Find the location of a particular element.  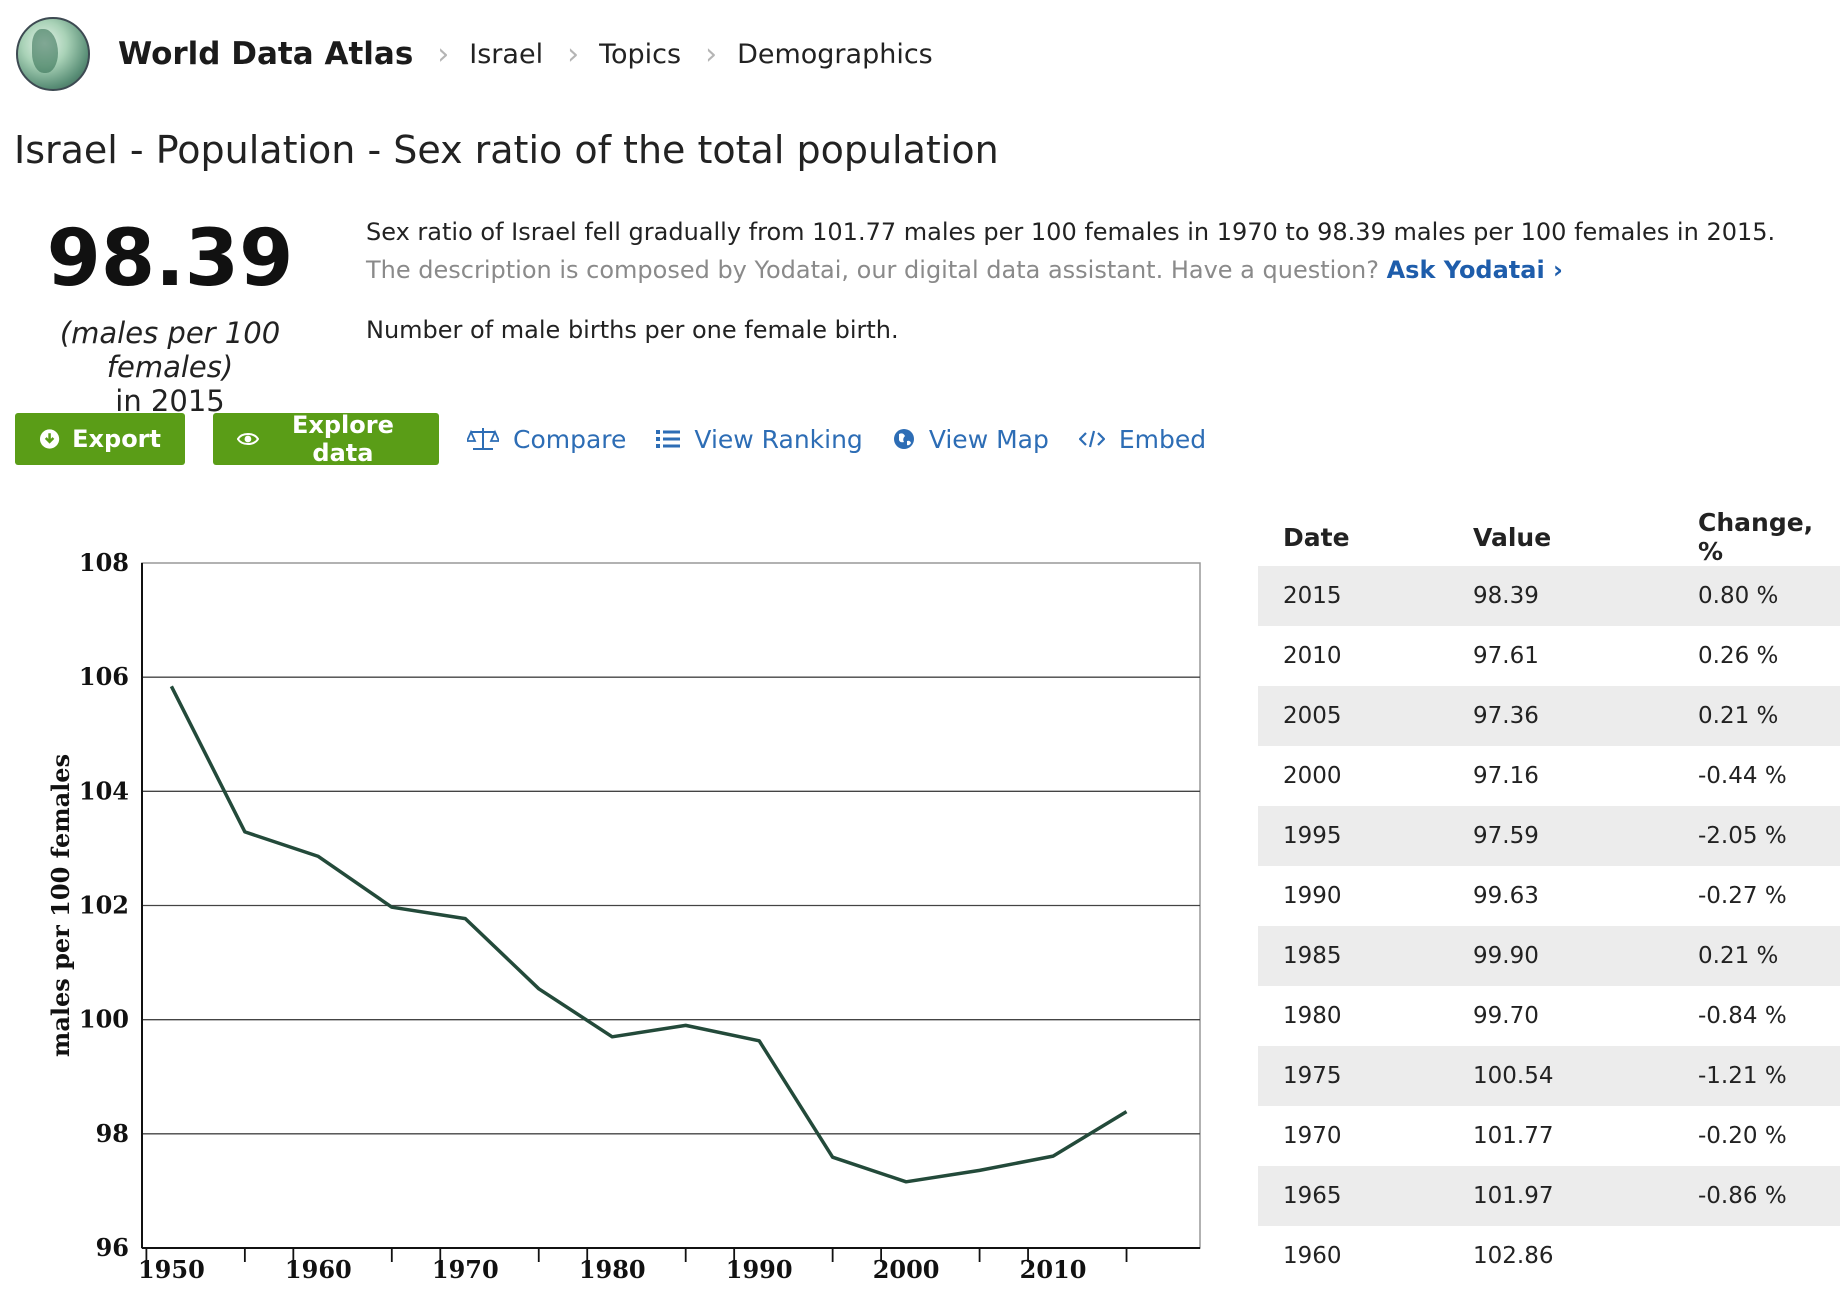

compare-link: Compare is located at coordinates (546, 439).